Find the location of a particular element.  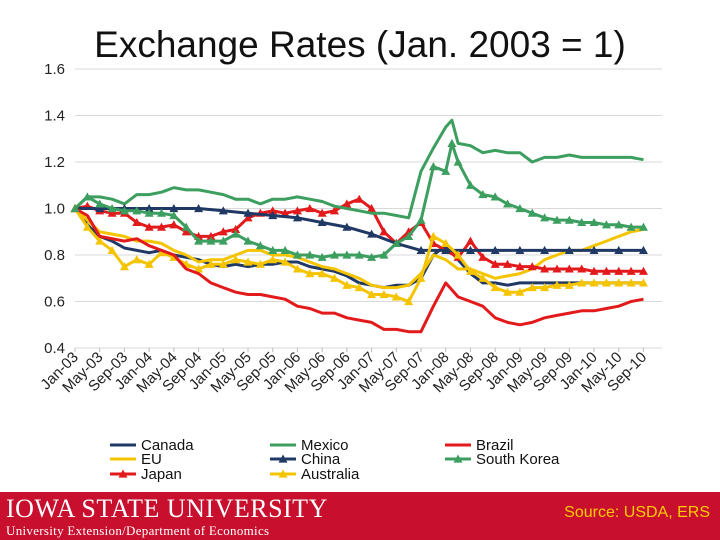

y-tick-label: 0.6 is located at coordinates (54, 302).